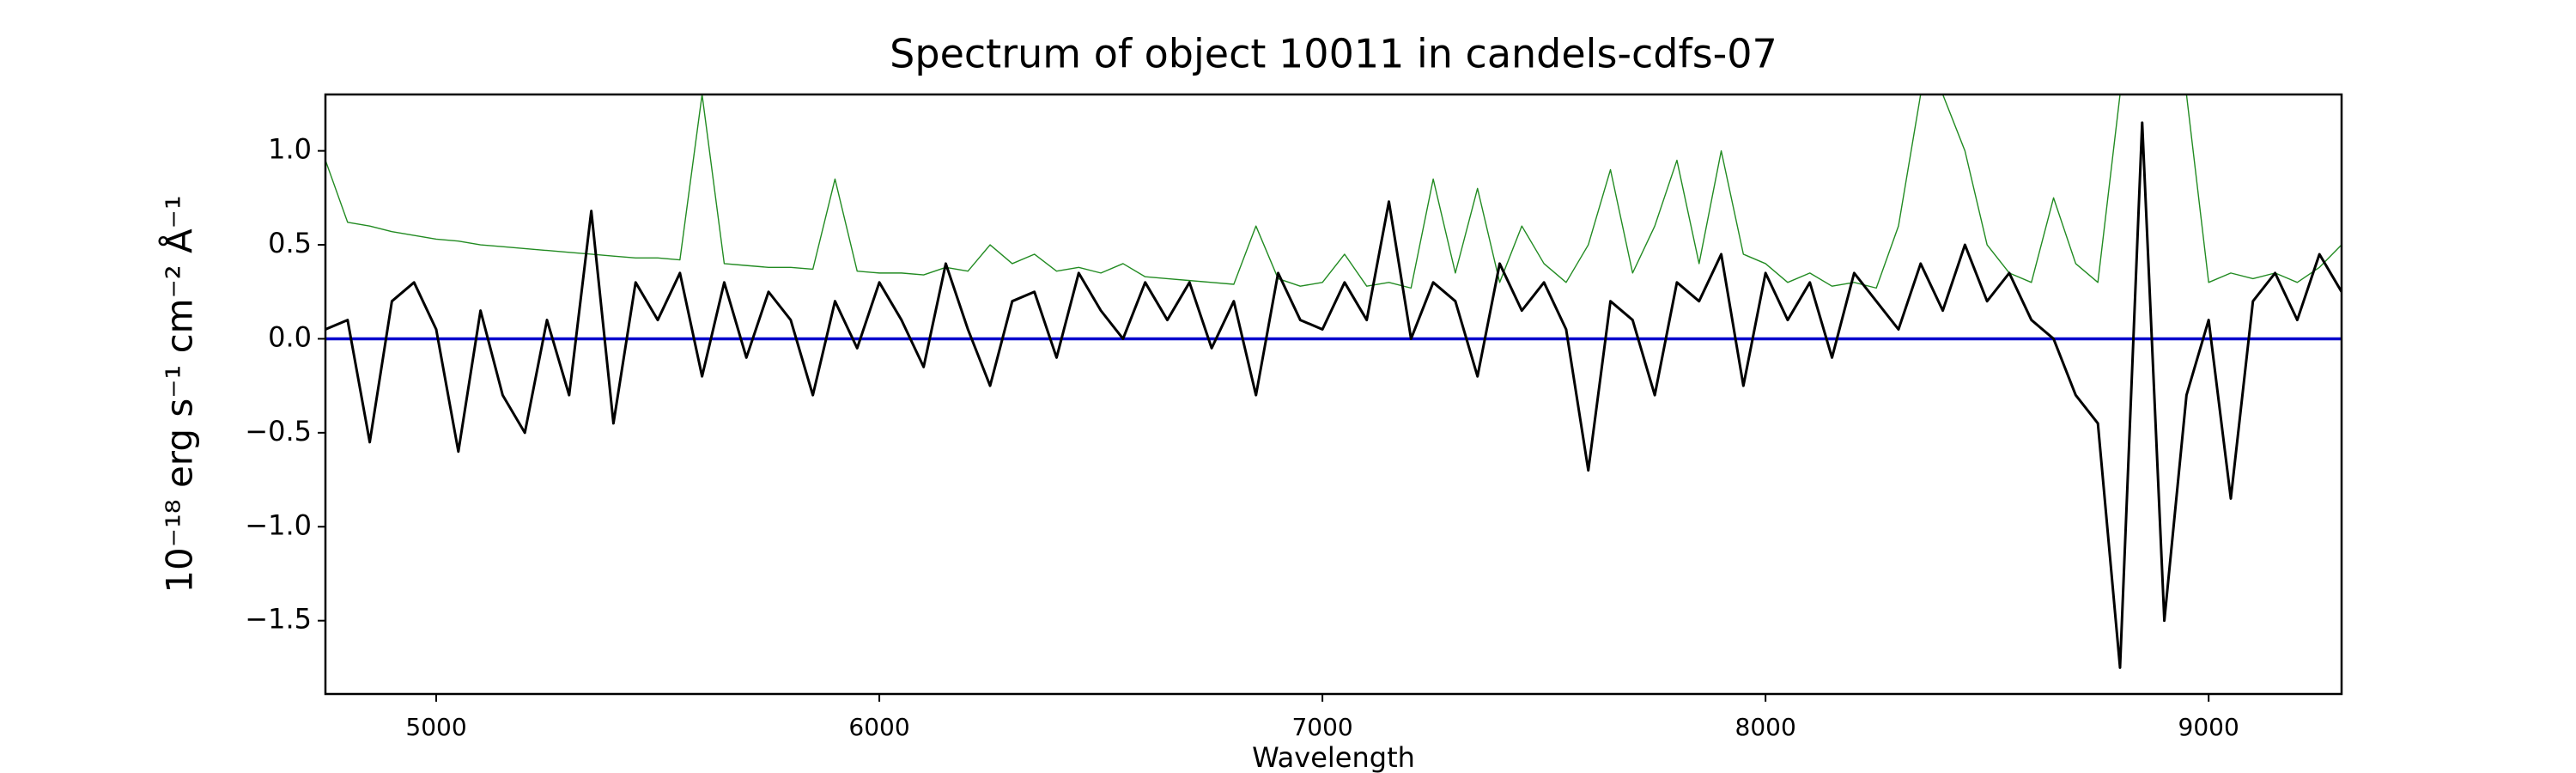  I want to click on y-tick-label: 0.5, so click(290, 243).